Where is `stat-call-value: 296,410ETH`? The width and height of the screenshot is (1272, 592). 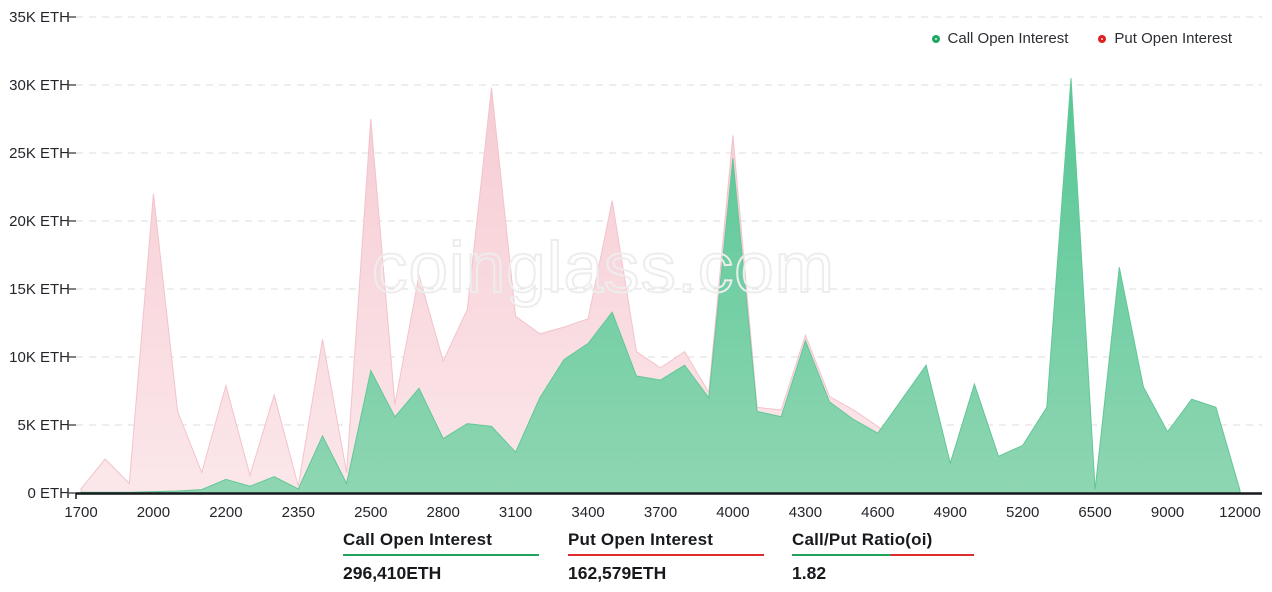
stat-call-value: 296,410ETH is located at coordinates (392, 573).